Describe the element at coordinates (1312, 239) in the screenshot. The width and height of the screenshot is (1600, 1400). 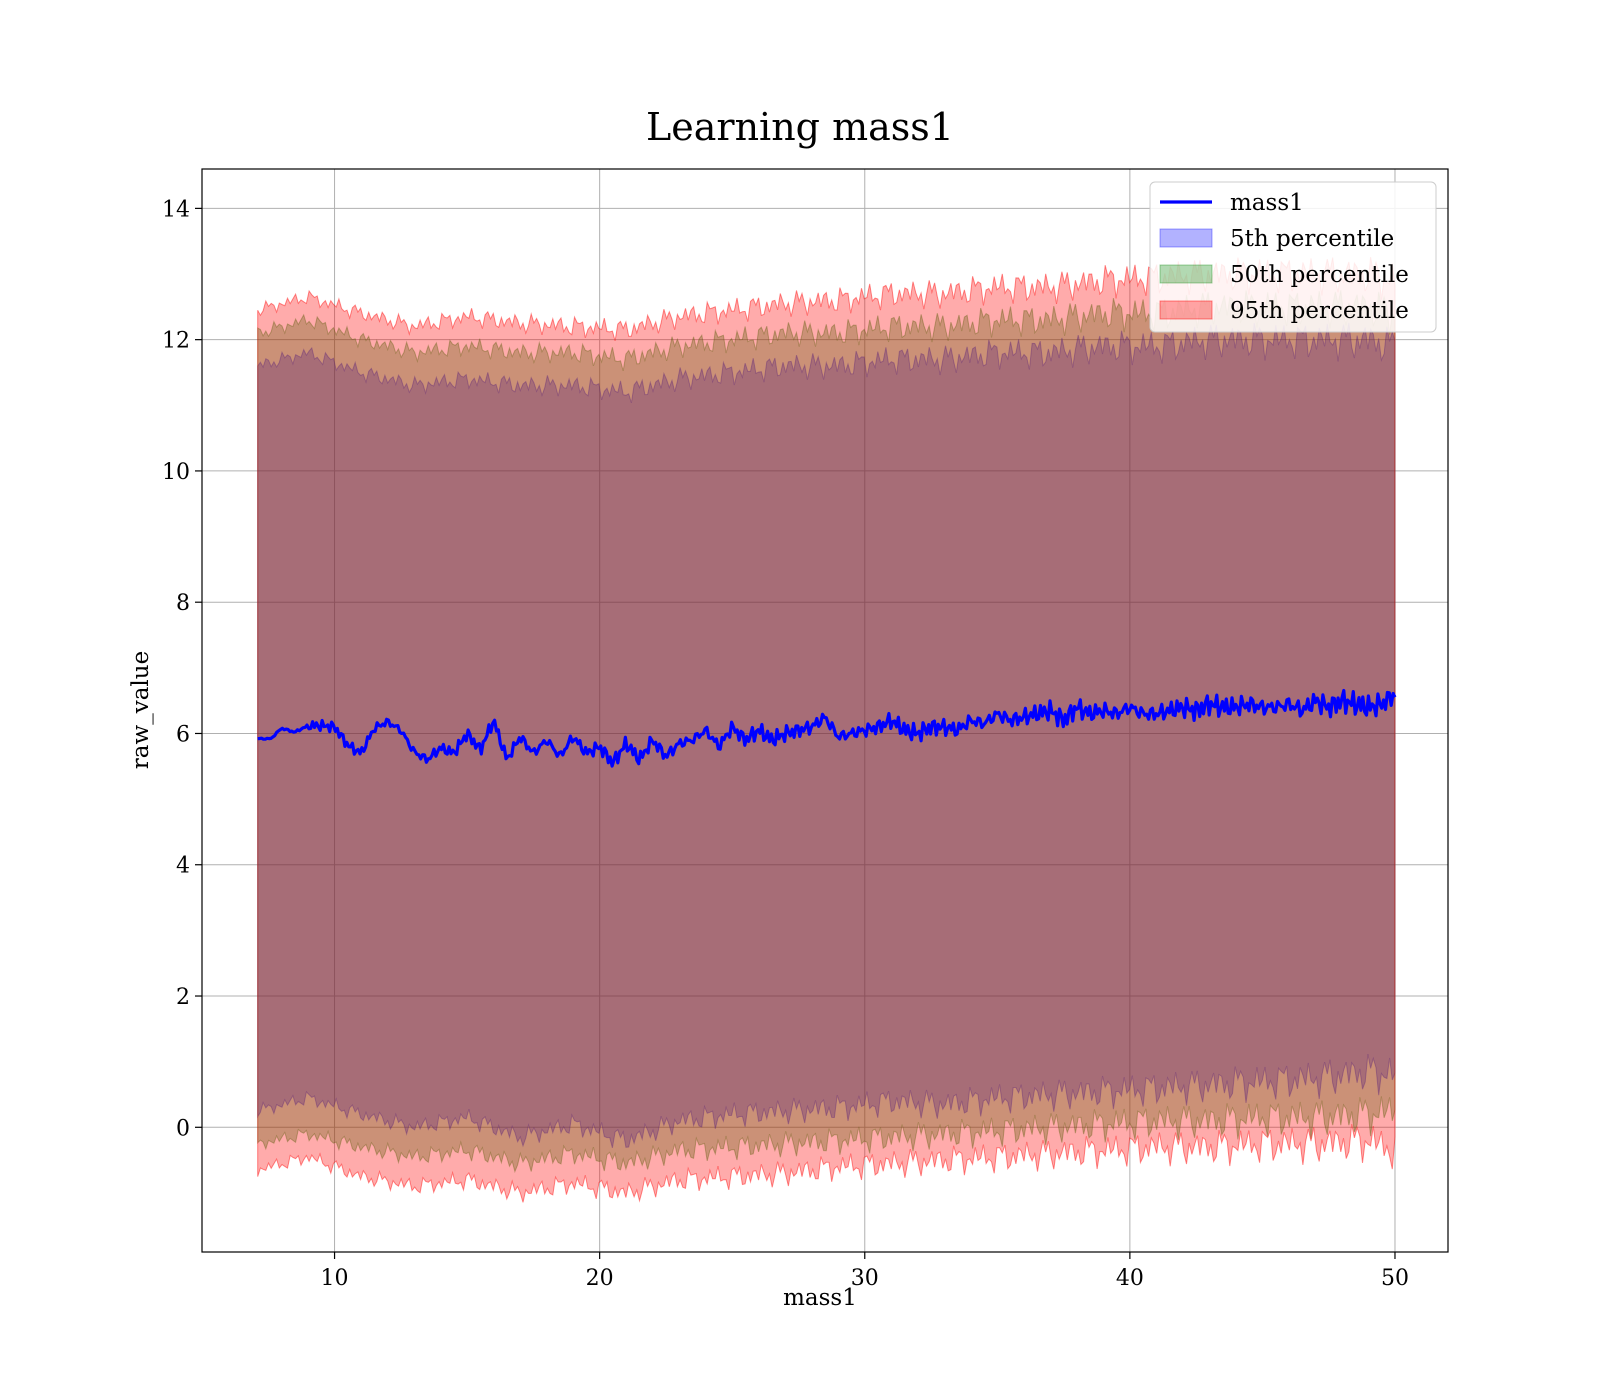
I see `legend-label-1: 5th percentile` at that location.